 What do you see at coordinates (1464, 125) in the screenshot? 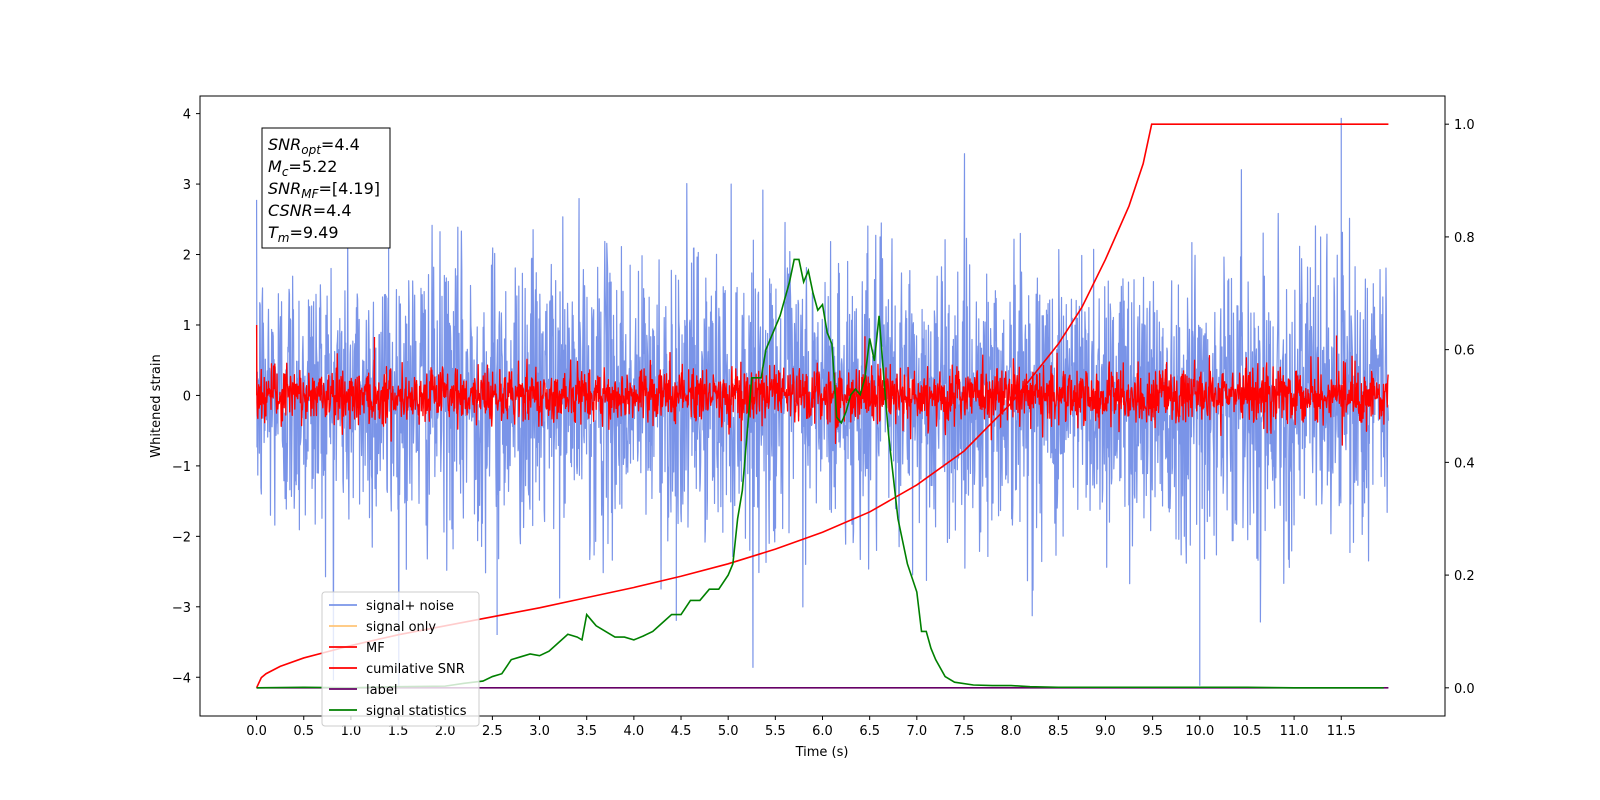
I see `y2-tick-label: 1.0` at bounding box center [1464, 125].